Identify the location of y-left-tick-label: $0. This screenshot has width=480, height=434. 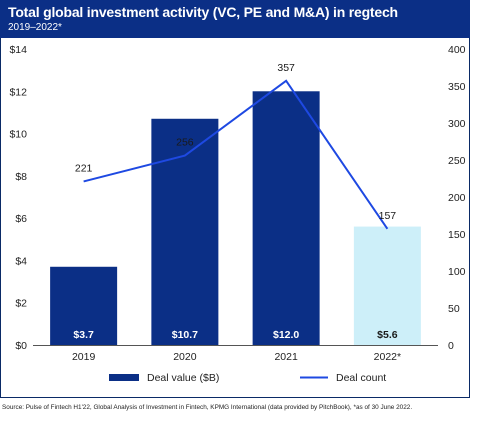
(21, 346).